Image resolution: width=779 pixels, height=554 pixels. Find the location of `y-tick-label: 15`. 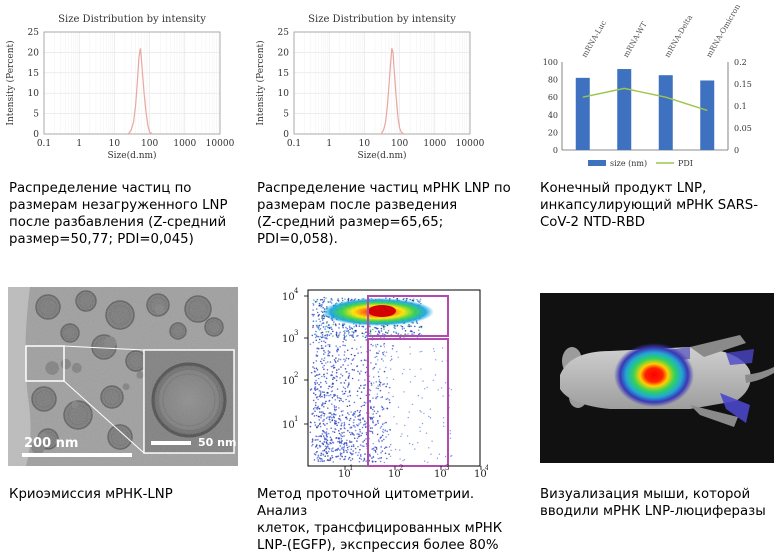

y-tick-label: 15 is located at coordinates (284, 74).